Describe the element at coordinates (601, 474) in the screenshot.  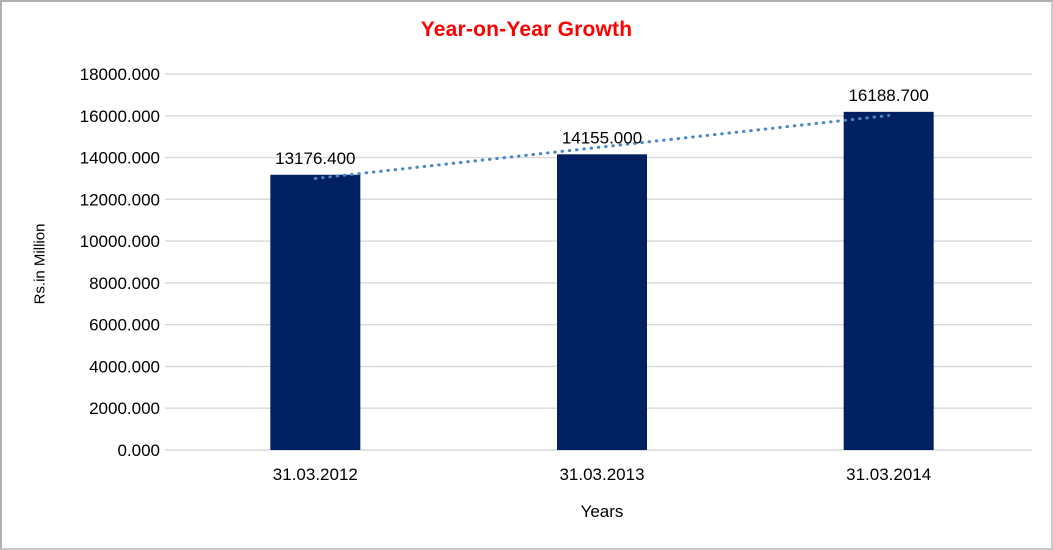
I see `x-category-label: 31.03.2013` at that location.